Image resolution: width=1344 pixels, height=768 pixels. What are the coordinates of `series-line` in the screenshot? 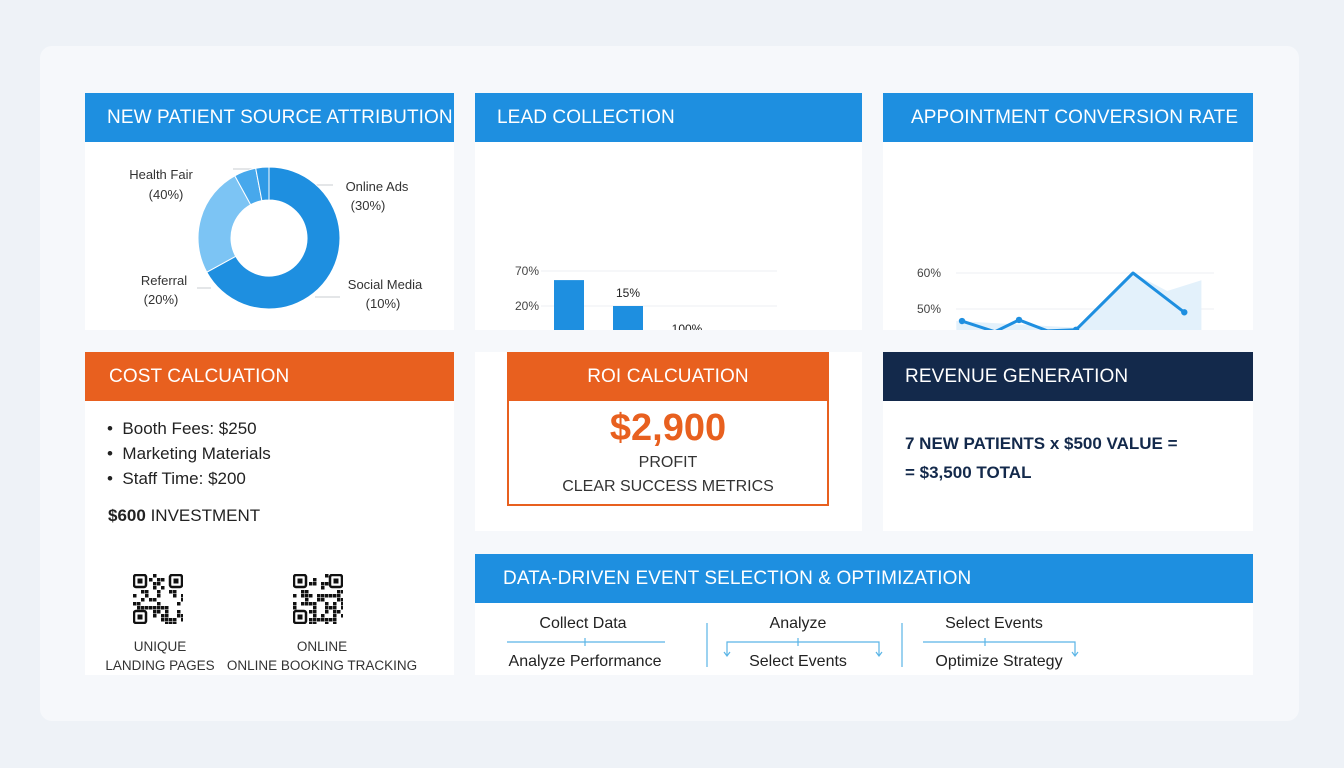 It's located at (1073, 300).